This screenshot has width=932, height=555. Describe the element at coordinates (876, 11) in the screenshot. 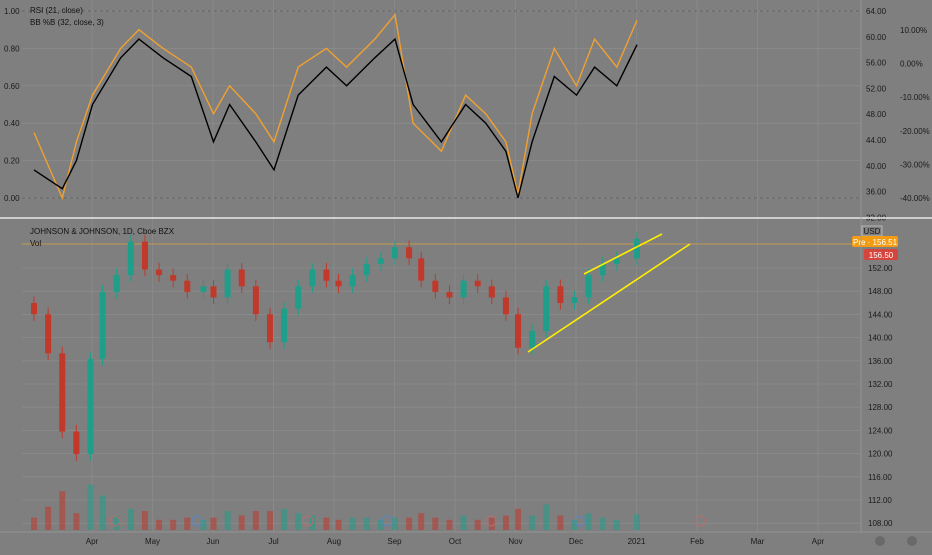

I see `right-tick-label: 64.00` at that location.